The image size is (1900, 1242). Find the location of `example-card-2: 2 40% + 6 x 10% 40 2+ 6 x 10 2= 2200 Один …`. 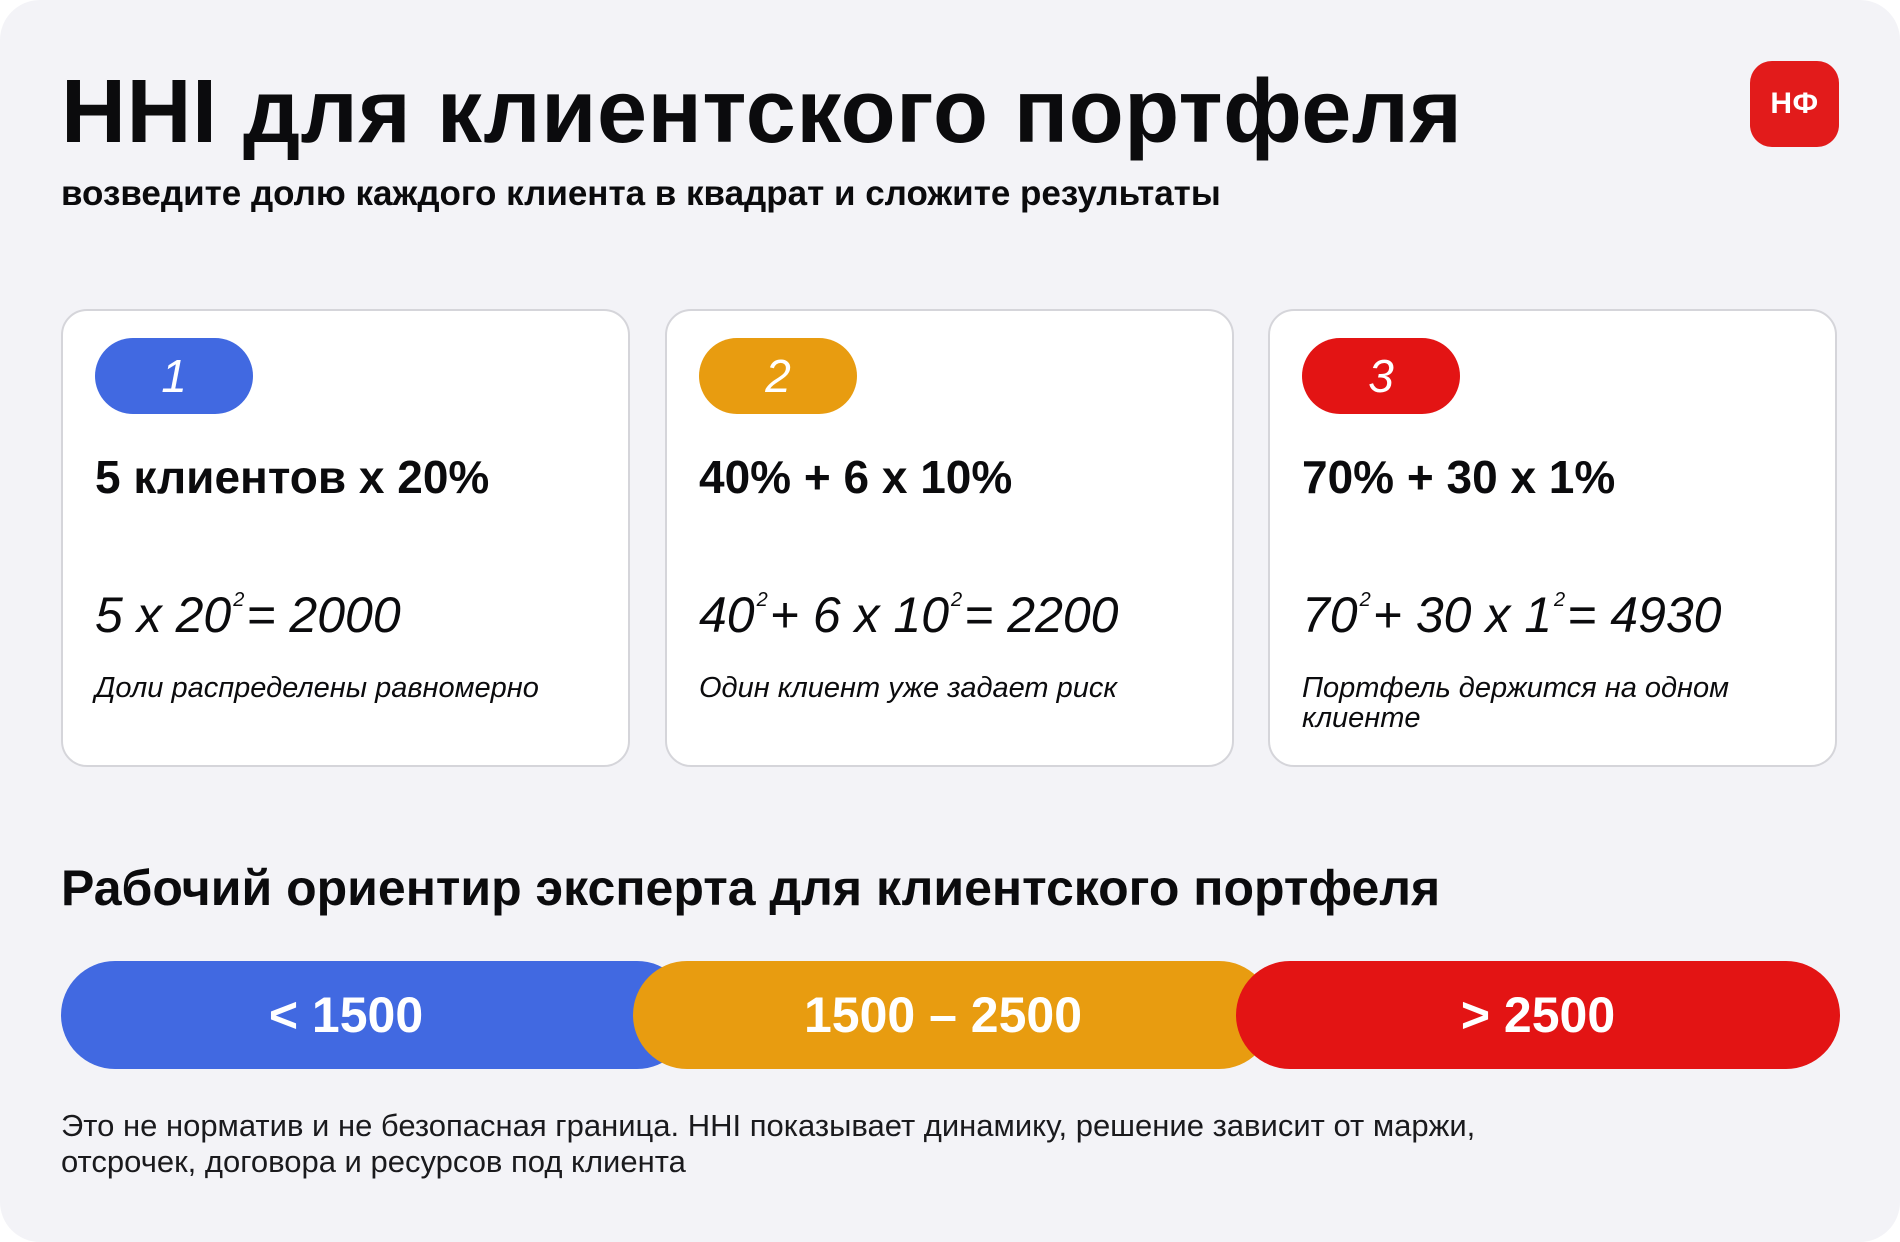

example-card-2: 2 40% + 6 x 10% 40 2+ 6 x 10 2= 2200 Один … is located at coordinates (949, 538).